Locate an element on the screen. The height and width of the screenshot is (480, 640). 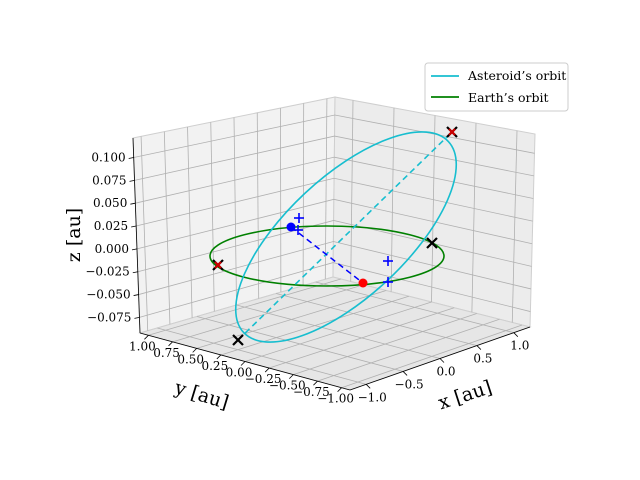
earth-orbit-line is located at coordinates (327, 256).